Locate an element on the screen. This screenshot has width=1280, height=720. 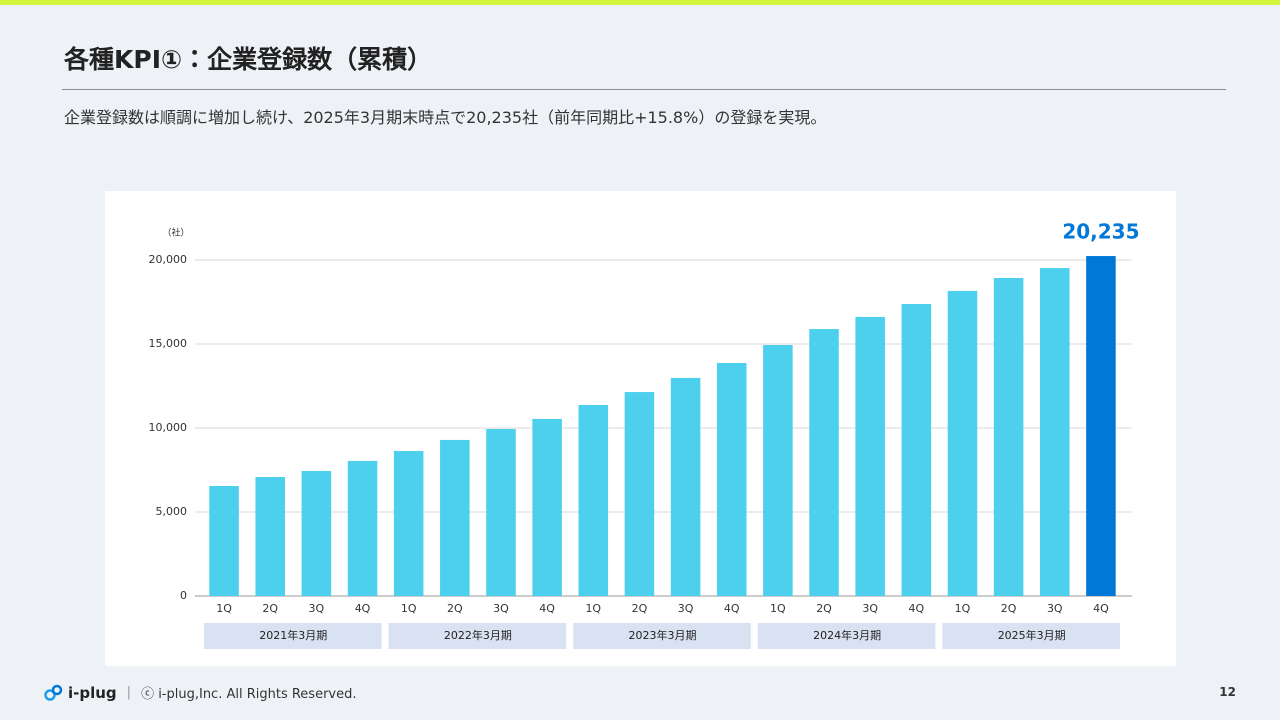
y-tick-label: 20,000 is located at coordinates (168, 259).